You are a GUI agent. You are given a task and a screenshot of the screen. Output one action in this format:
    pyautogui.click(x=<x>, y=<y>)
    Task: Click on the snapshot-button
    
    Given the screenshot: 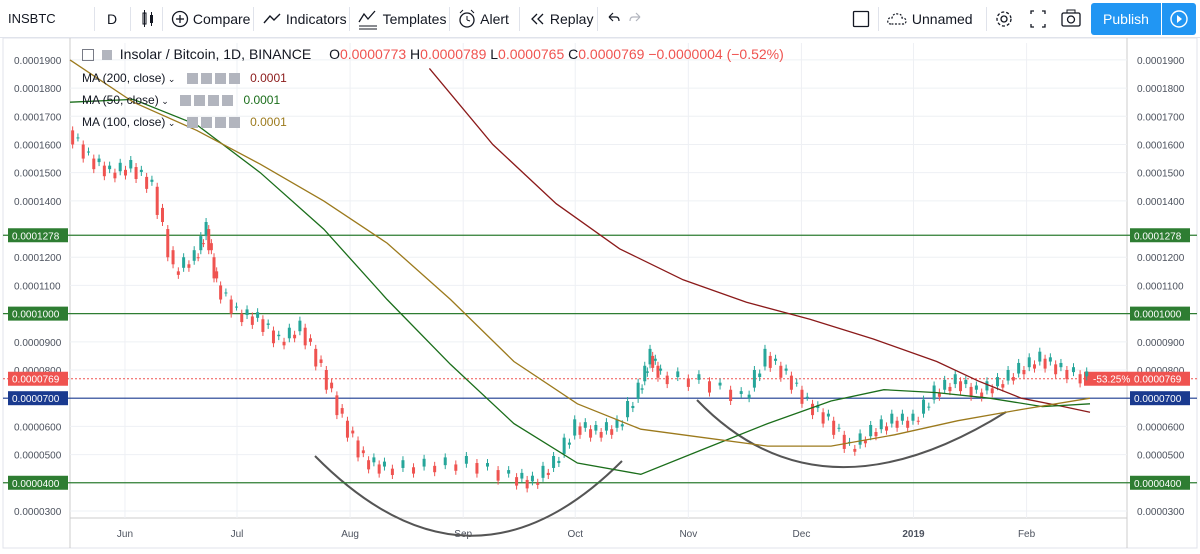 What is the action you would take?
    pyautogui.click(x=1071, y=19)
    